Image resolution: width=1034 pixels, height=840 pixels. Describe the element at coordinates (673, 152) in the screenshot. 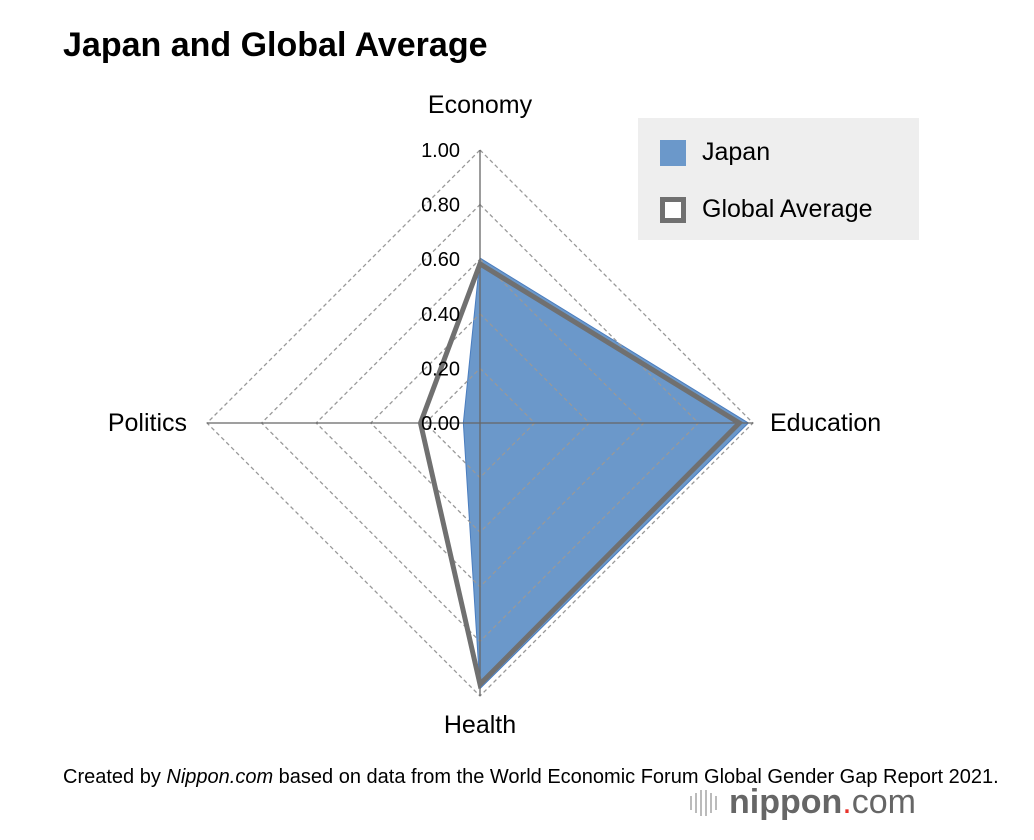

I see `legend-swatch-japan` at that location.